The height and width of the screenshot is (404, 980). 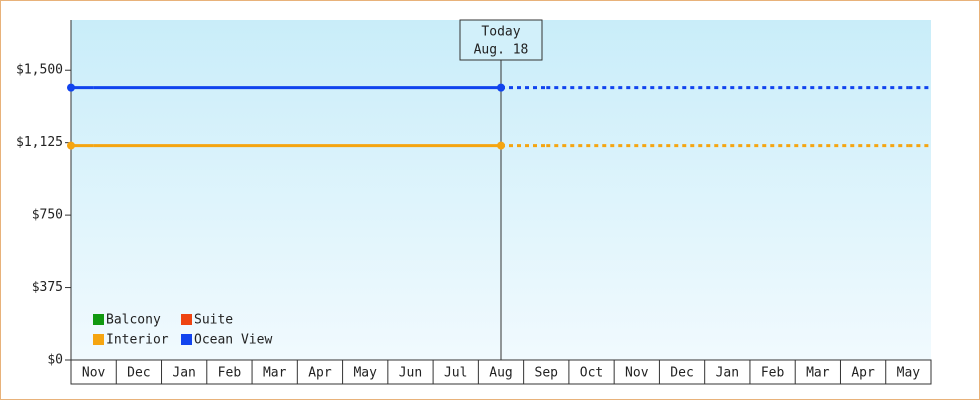 What do you see at coordinates (547, 373) in the screenshot?
I see `x-tick-label: Sep` at bounding box center [547, 373].